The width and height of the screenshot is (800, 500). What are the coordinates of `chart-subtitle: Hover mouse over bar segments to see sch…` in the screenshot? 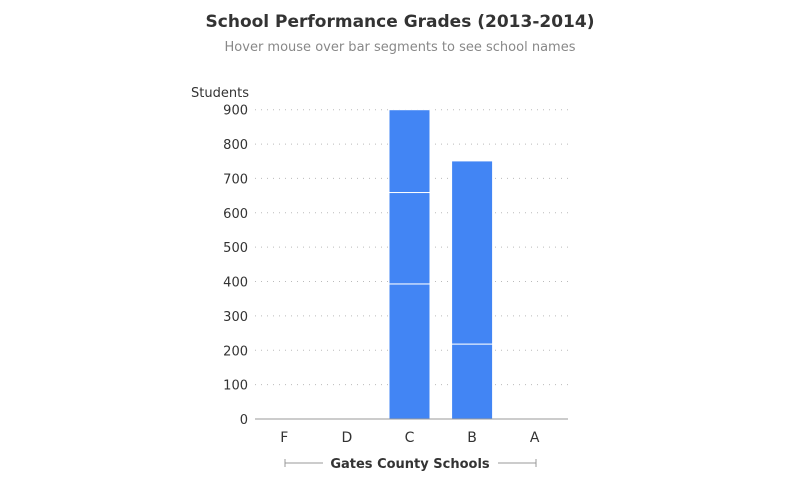 It's located at (400, 47).